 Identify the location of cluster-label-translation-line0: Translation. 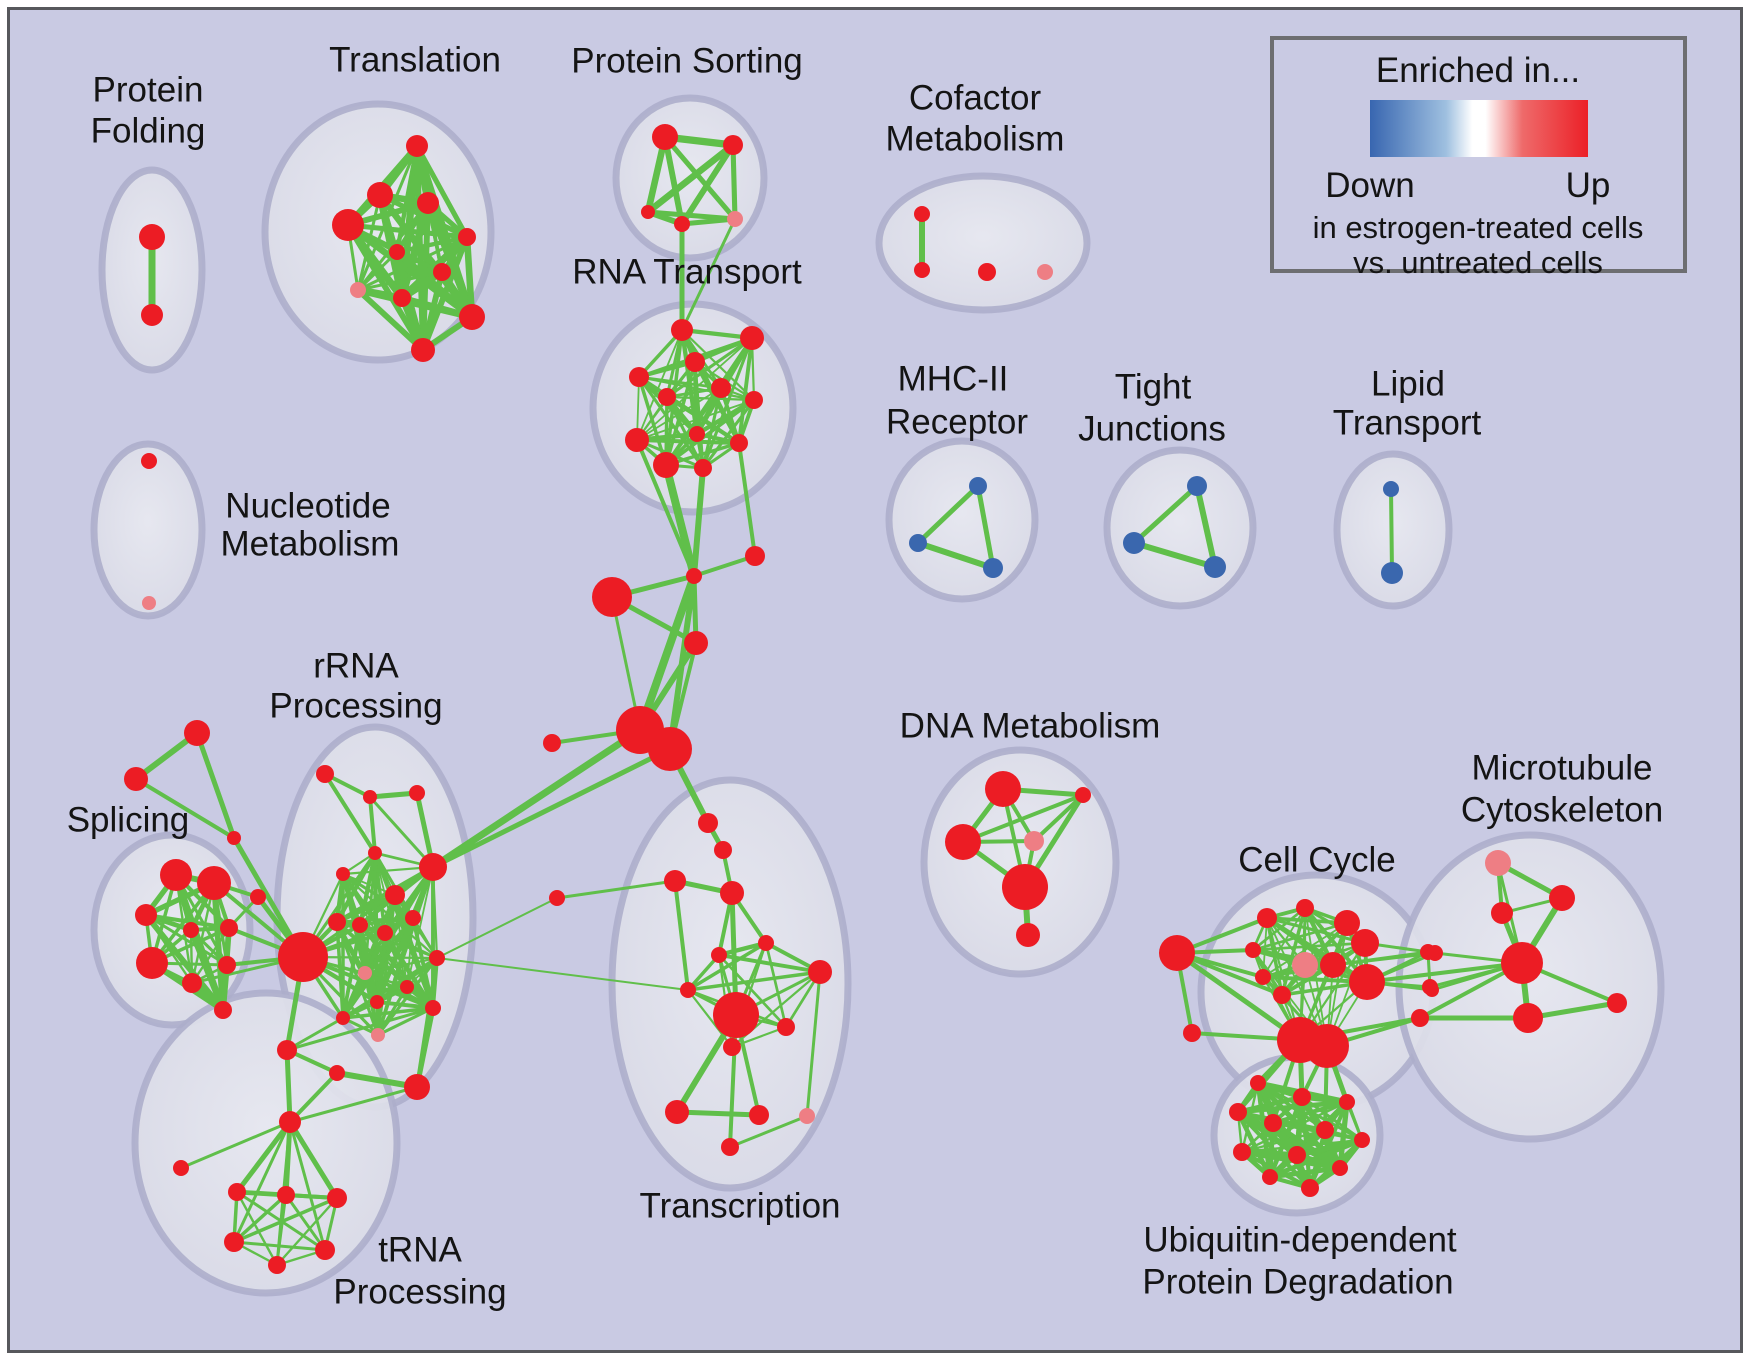
(415, 59).